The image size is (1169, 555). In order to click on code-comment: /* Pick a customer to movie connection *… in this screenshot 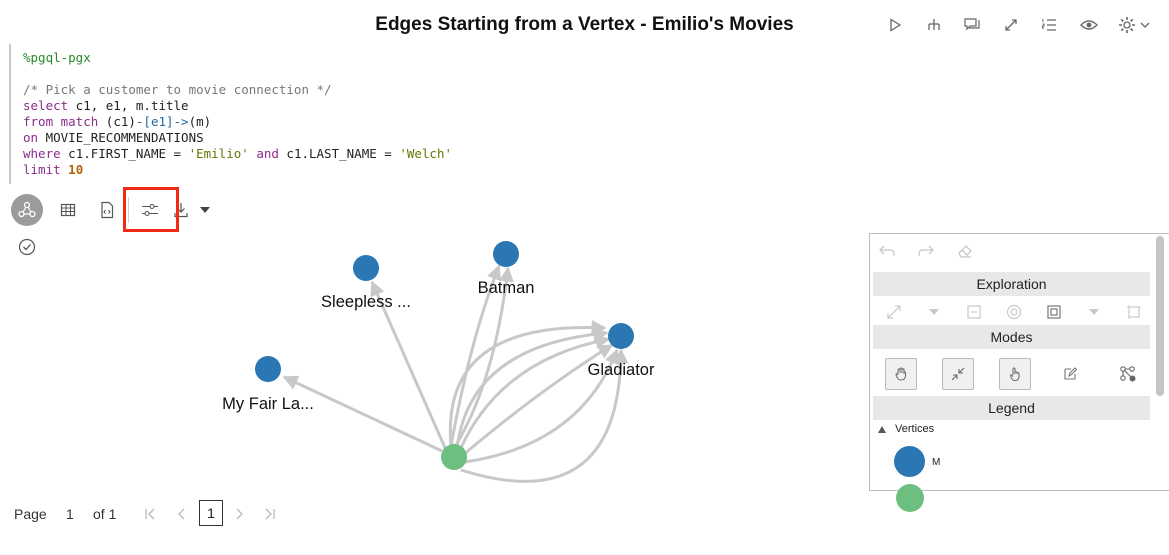, I will do `click(177, 89)`.